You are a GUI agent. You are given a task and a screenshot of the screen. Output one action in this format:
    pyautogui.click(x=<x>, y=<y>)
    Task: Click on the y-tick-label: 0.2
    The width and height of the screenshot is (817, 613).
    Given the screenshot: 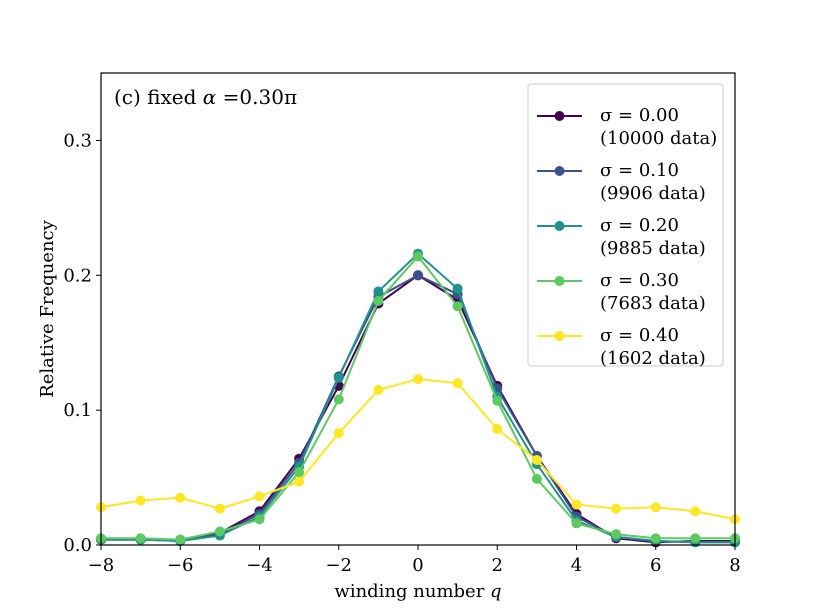 What is the action you would take?
    pyautogui.click(x=77, y=275)
    